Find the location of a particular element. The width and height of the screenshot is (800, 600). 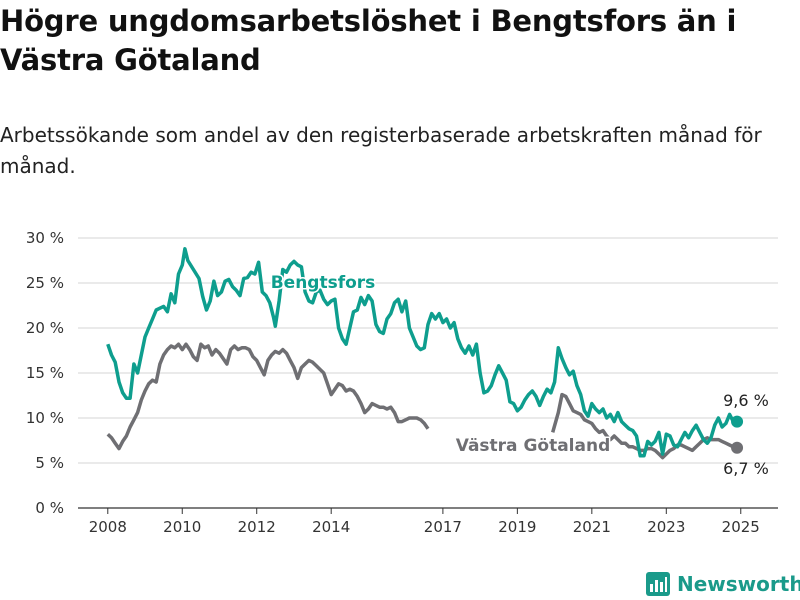

y-tick-label: 10 % is located at coordinates (45, 418).